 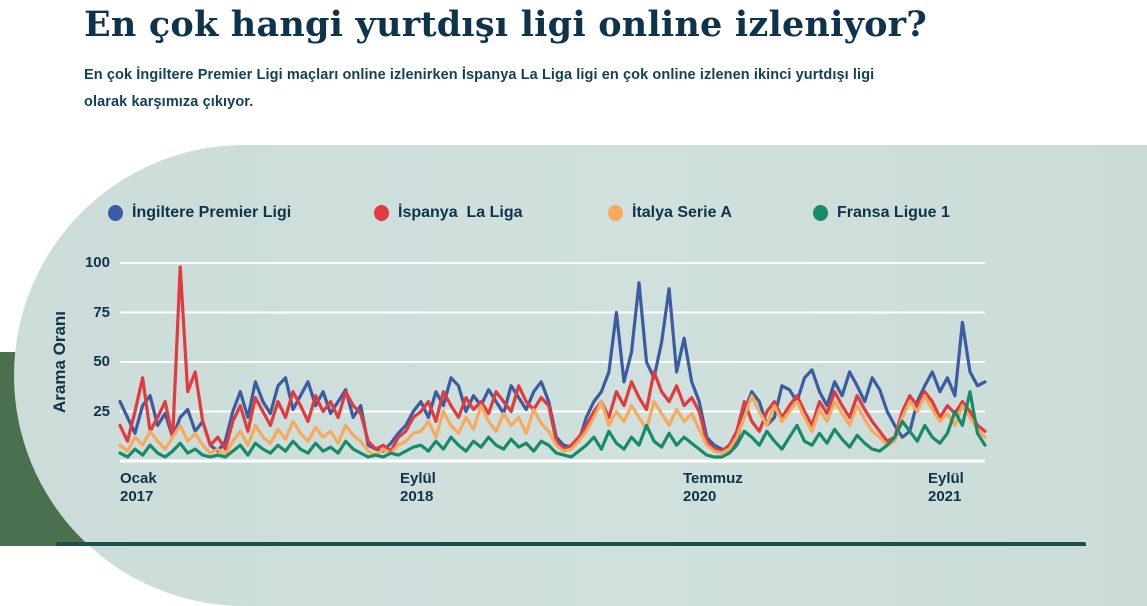 What do you see at coordinates (101, 312) in the screenshot?
I see `y-tick-label: 75` at bounding box center [101, 312].